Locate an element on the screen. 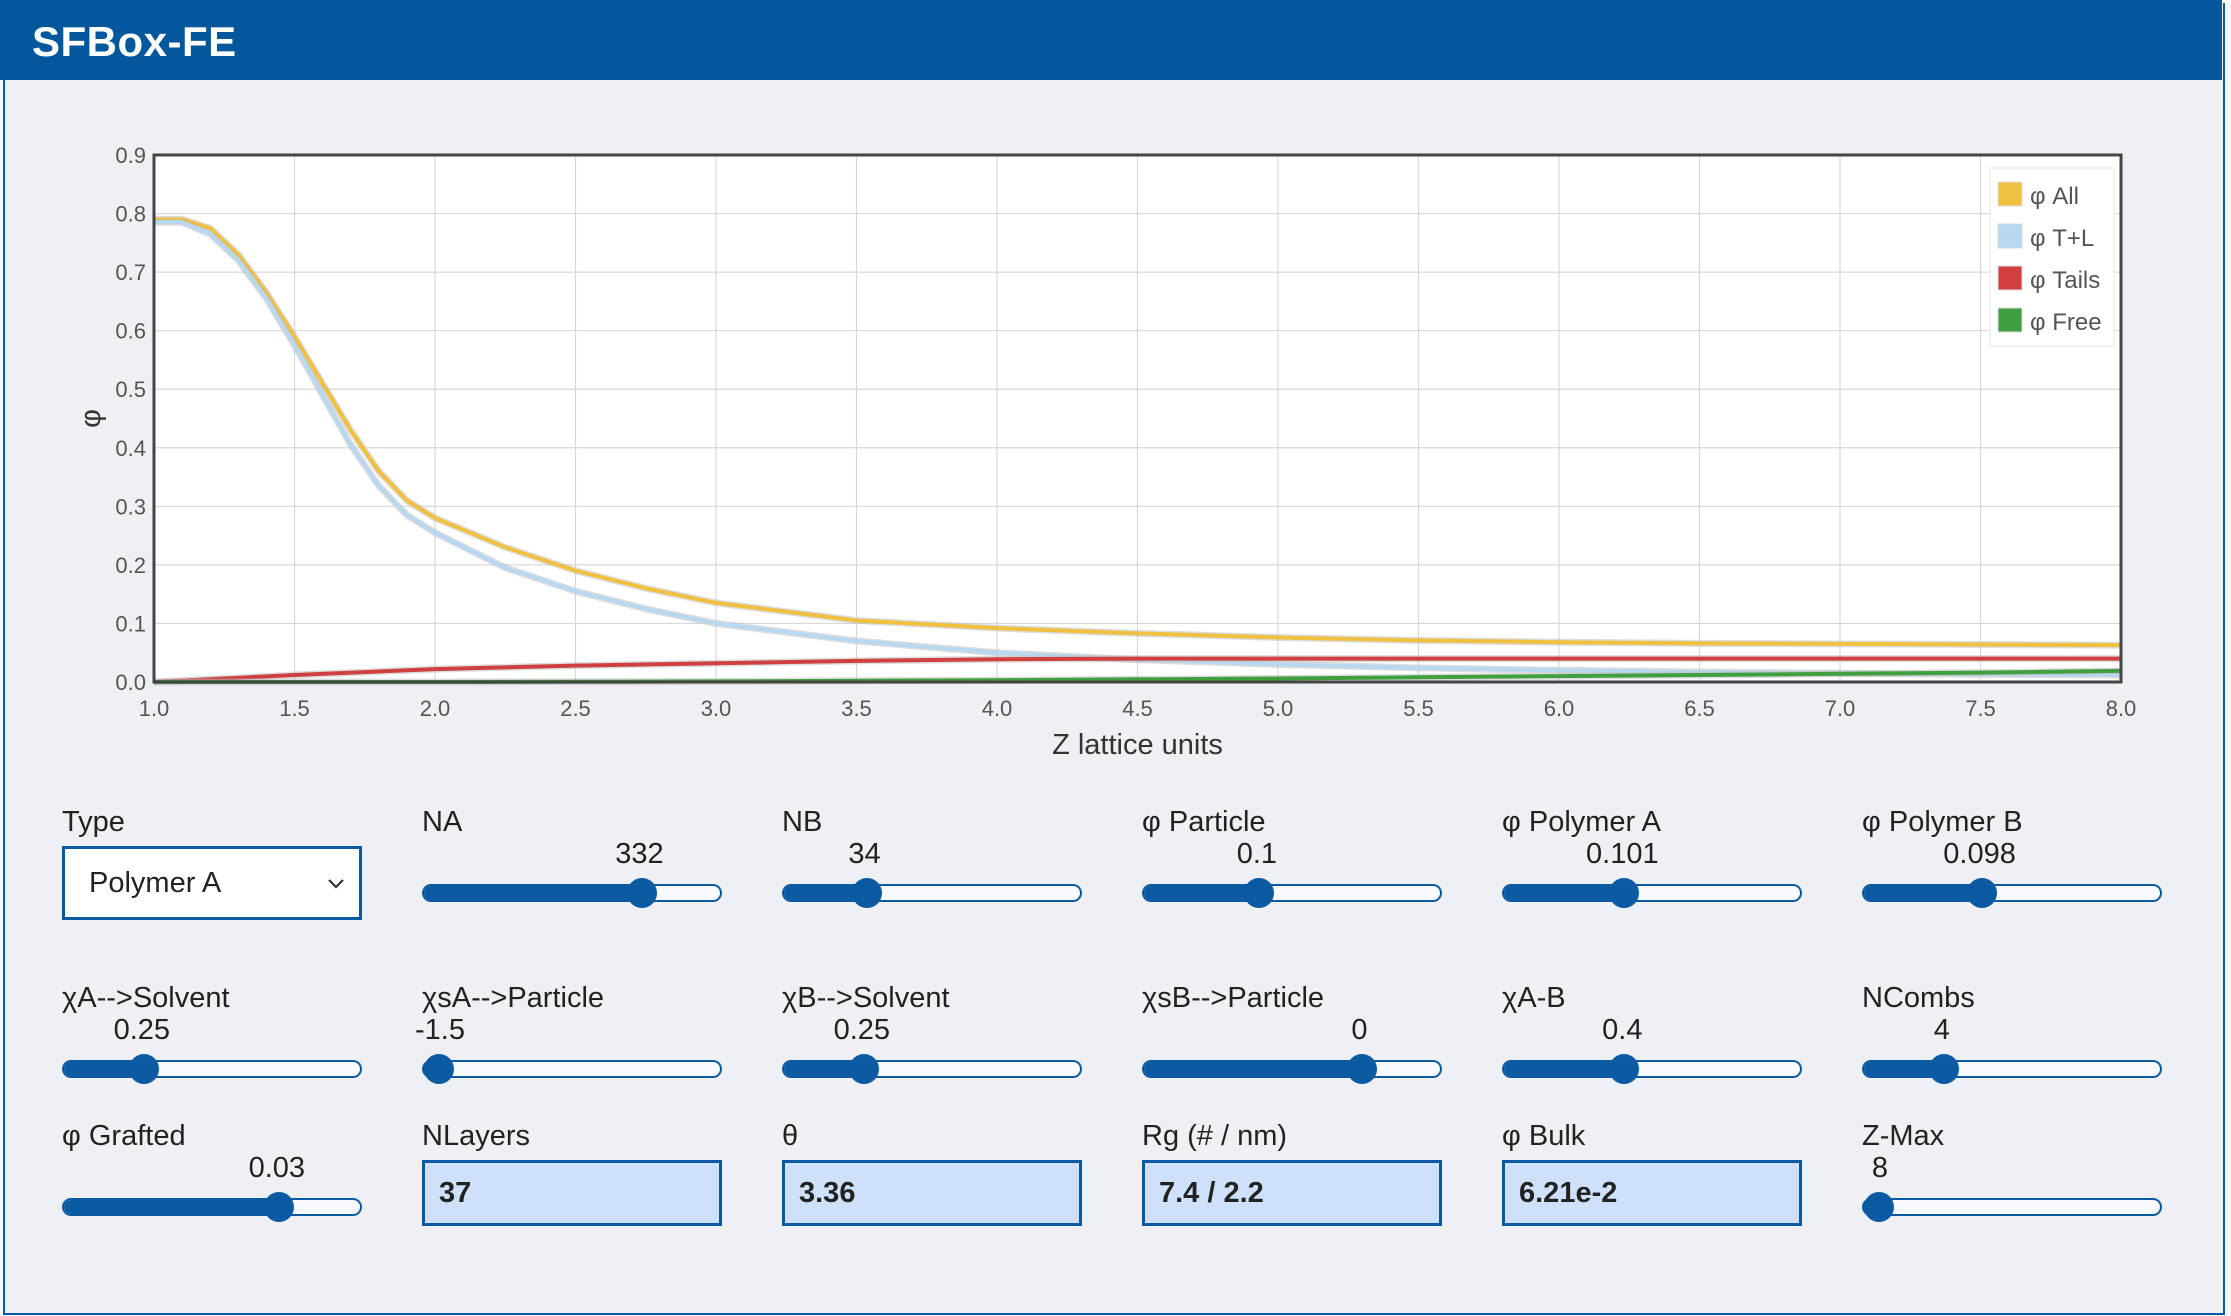 Image resolution: width=2231 pixels, height=1316 pixels. chi-sa-particle-slider-thumb is located at coordinates (439, 1069).